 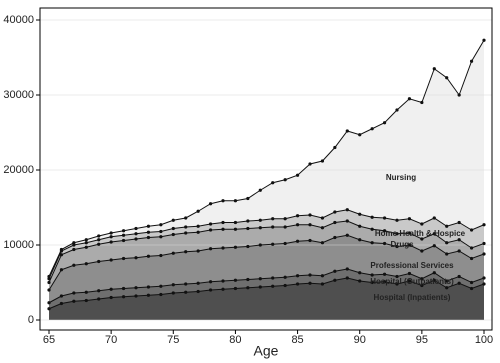 I want to click on series-label: Professional Services, so click(x=412, y=265).